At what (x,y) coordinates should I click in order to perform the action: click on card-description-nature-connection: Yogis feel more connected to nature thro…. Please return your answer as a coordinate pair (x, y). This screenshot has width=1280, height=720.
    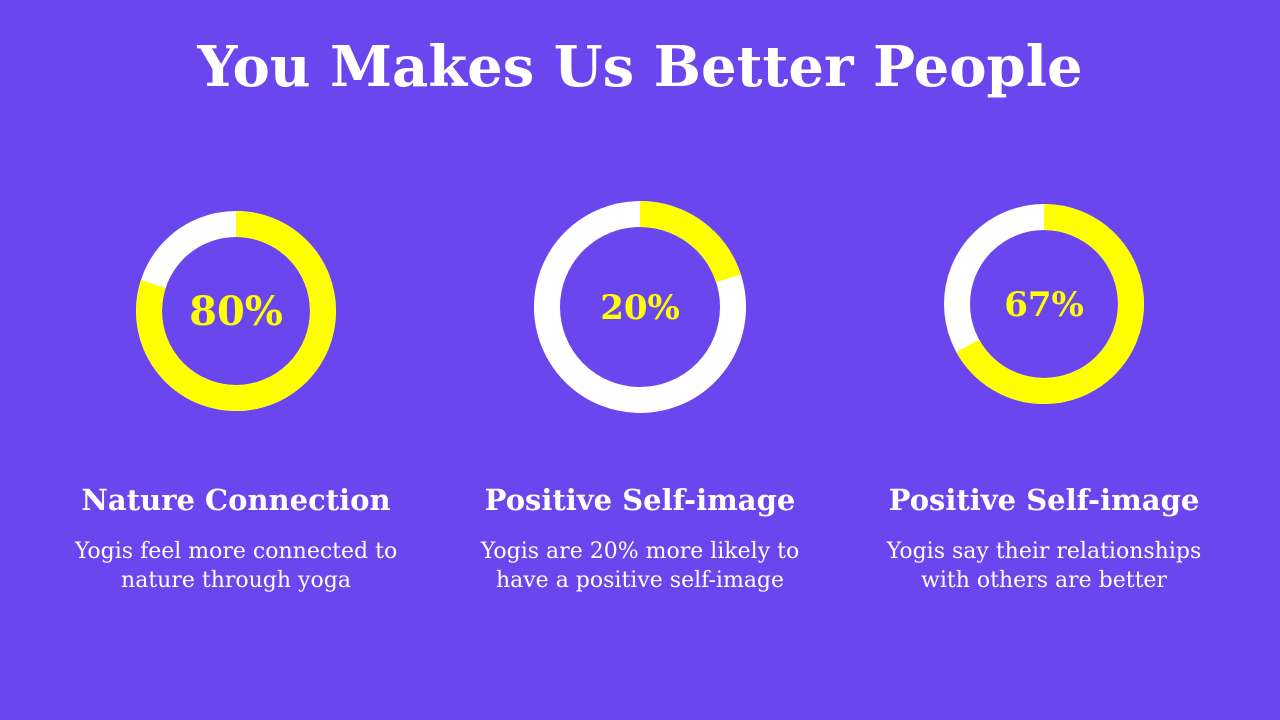
    Looking at the image, I should click on (236, 566).